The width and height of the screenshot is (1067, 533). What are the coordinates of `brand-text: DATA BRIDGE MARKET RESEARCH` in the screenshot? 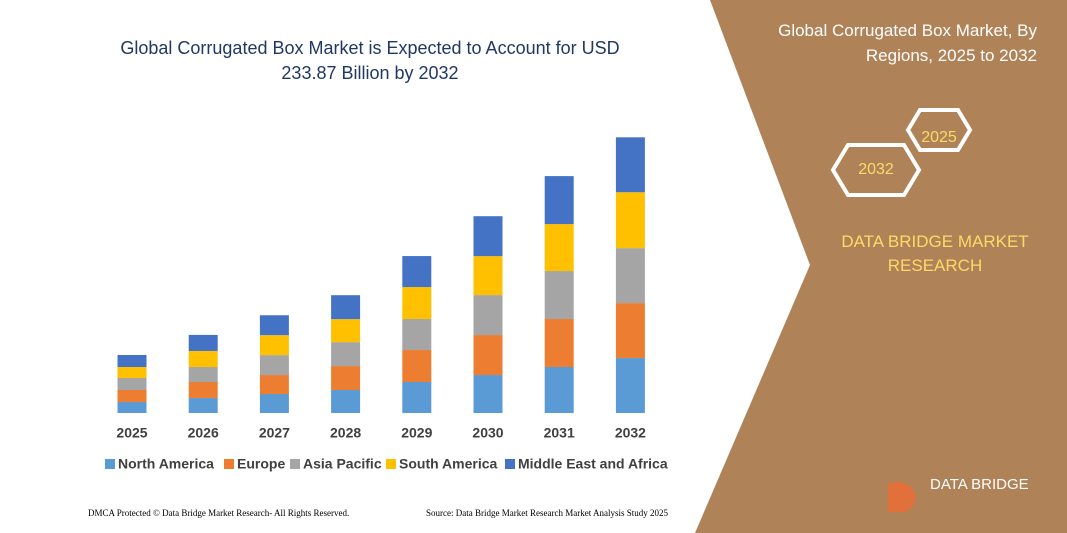 It's located at (935, 253).